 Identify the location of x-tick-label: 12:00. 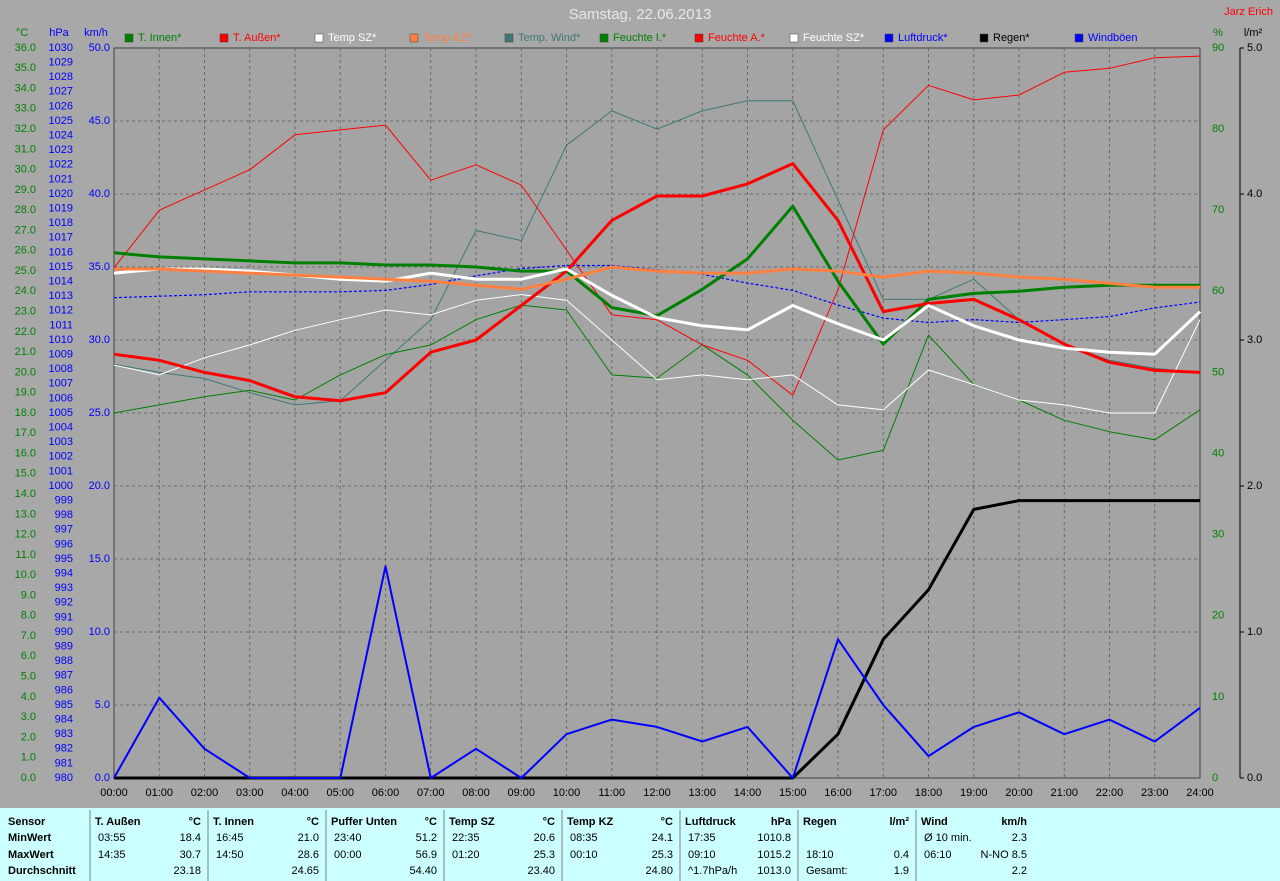
(657, 793).